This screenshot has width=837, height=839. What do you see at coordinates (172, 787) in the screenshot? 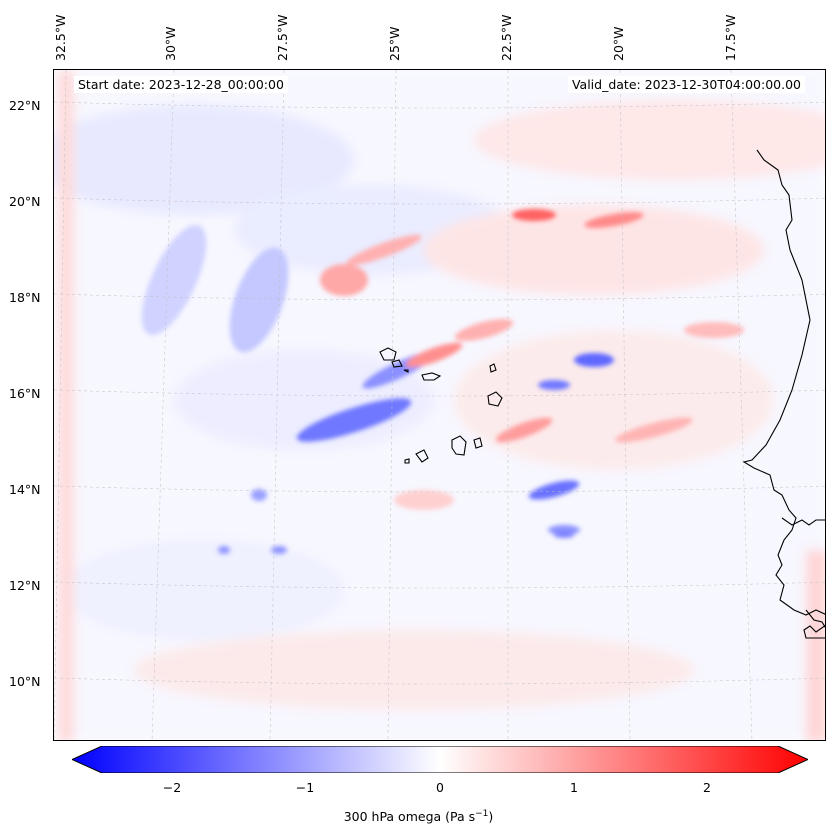
I see `colorbar-tick-neg2: −2` at bounding box center [172, 787].